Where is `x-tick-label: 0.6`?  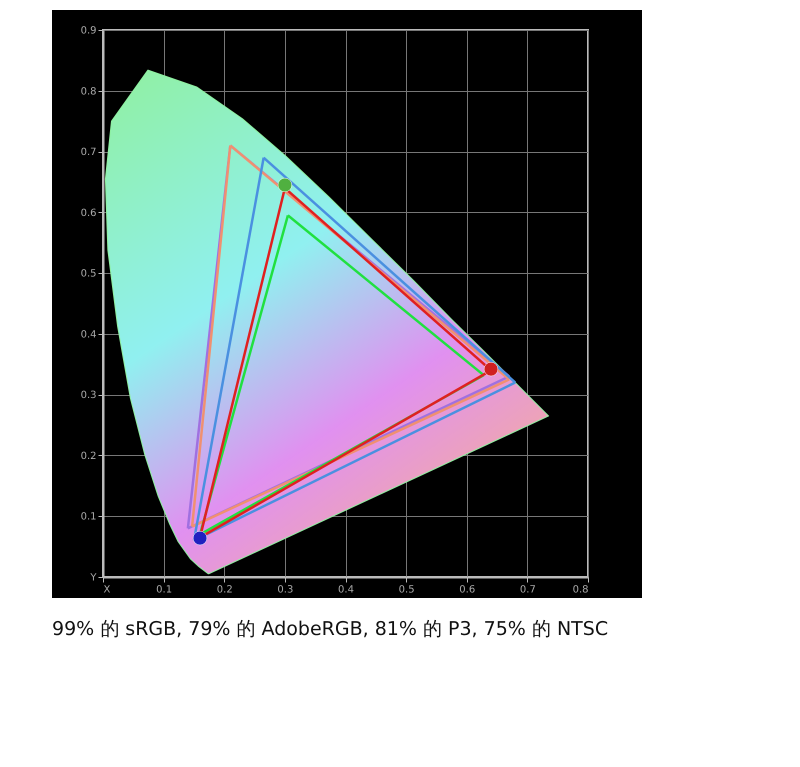
x-tick-label: 0.6 is located at coordinates (467, 590).